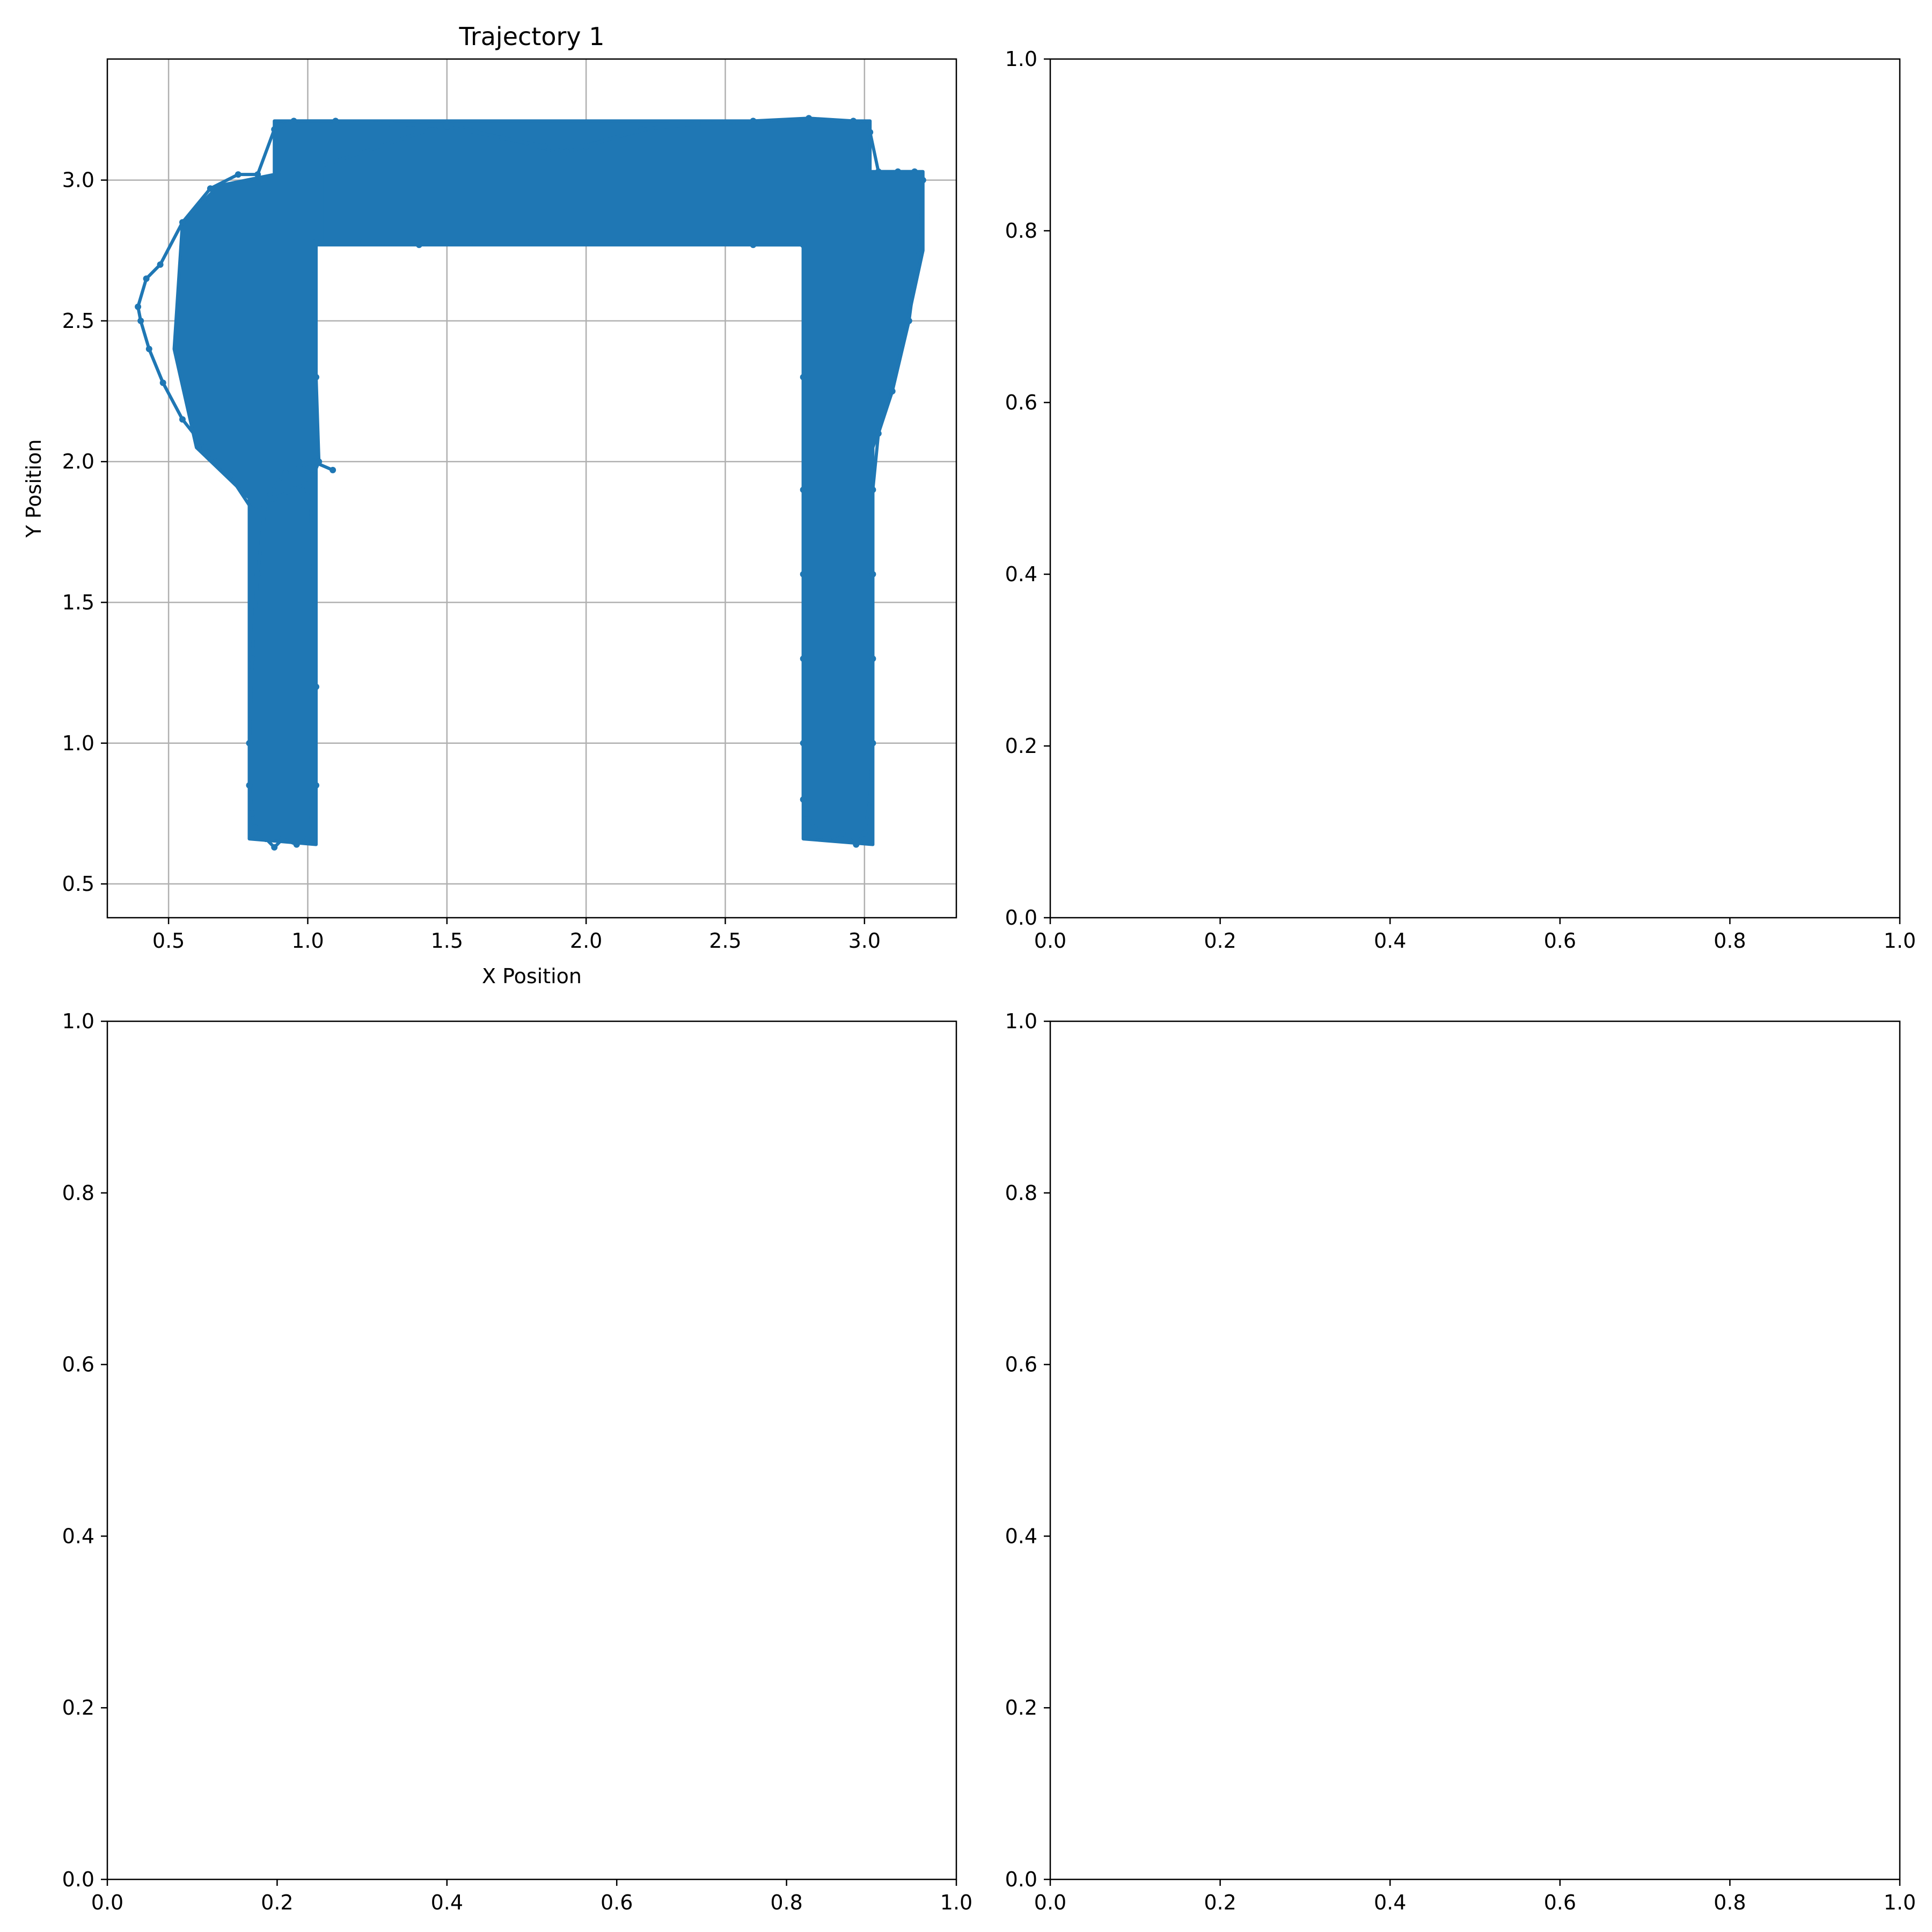 The image size is (1932, 1932). Describe the element at coordinates (1050, 941) in the screenshot. I see `x-tick-label: 0.0` at that location.